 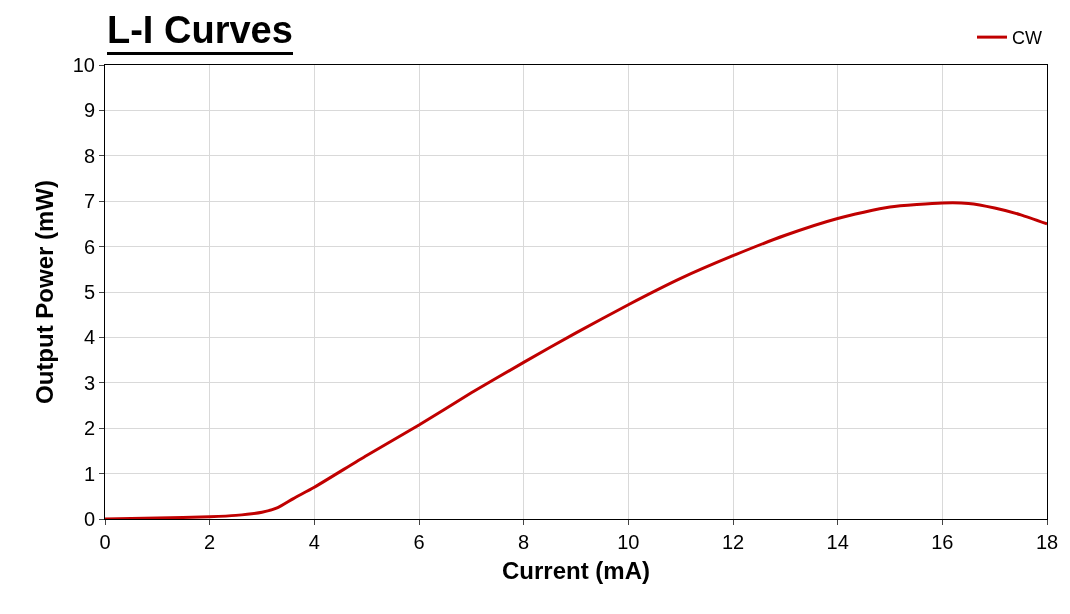 I want to click on y-tick-label: 9, so click(x=89, y=110).